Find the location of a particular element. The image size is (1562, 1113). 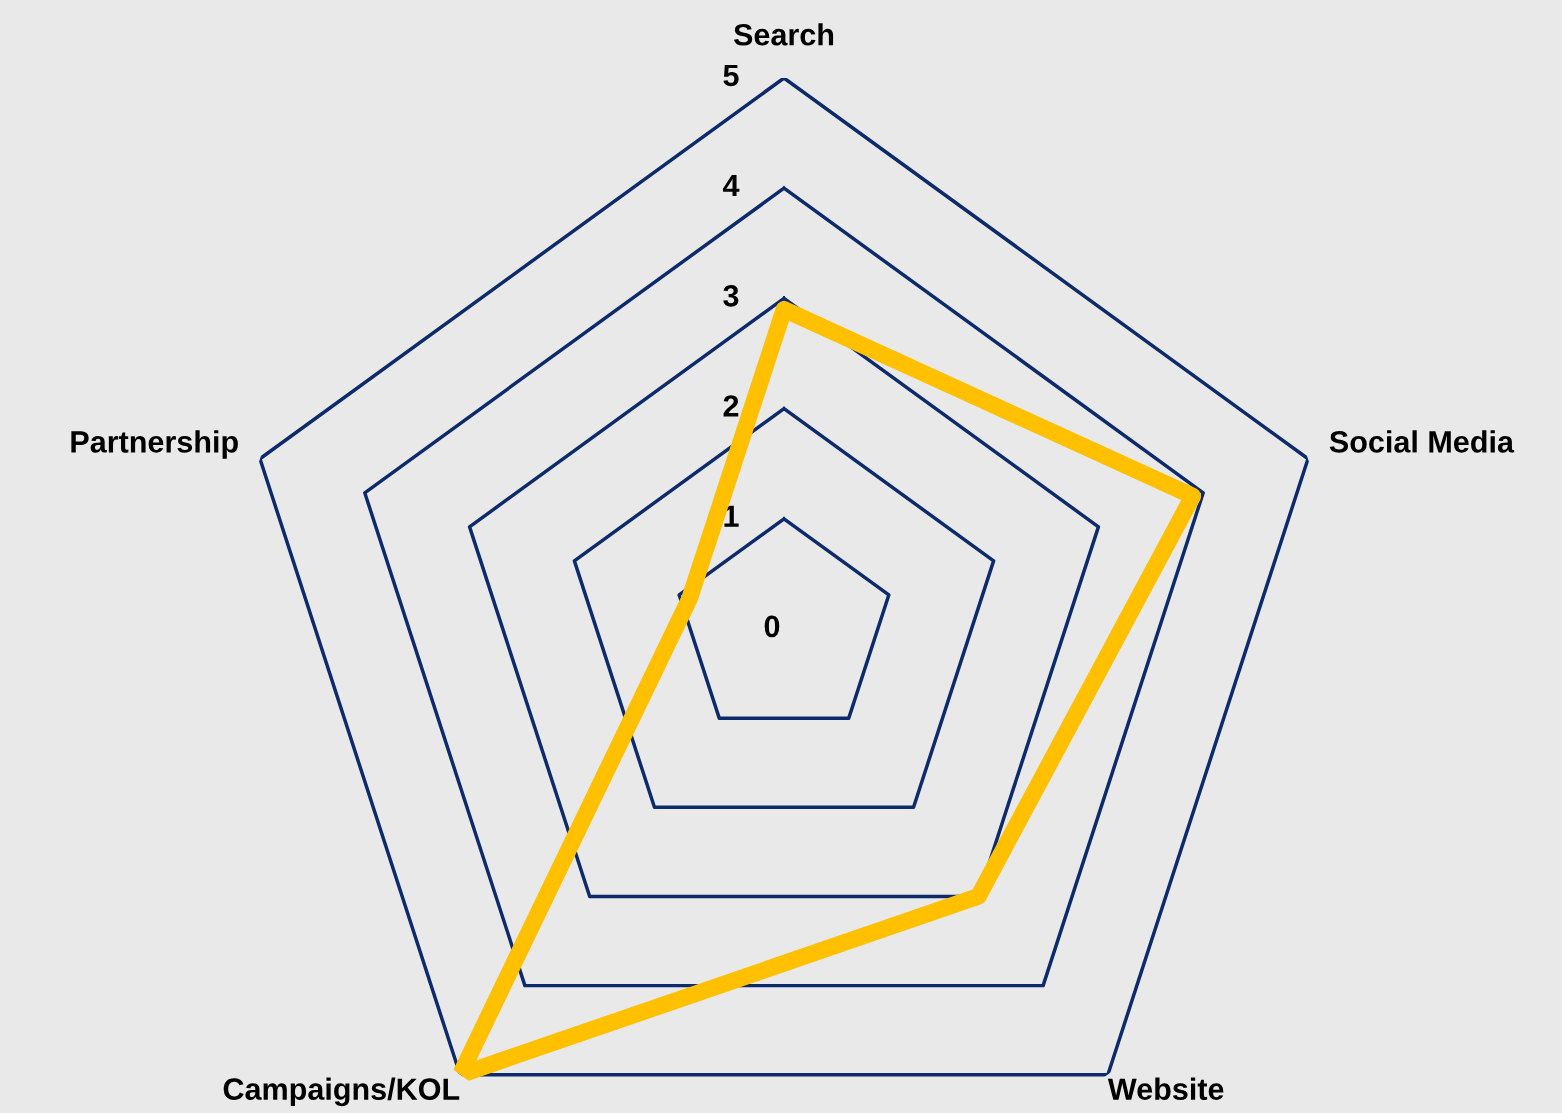

spoke-label: Partnership is located at coordinates (154, 444).